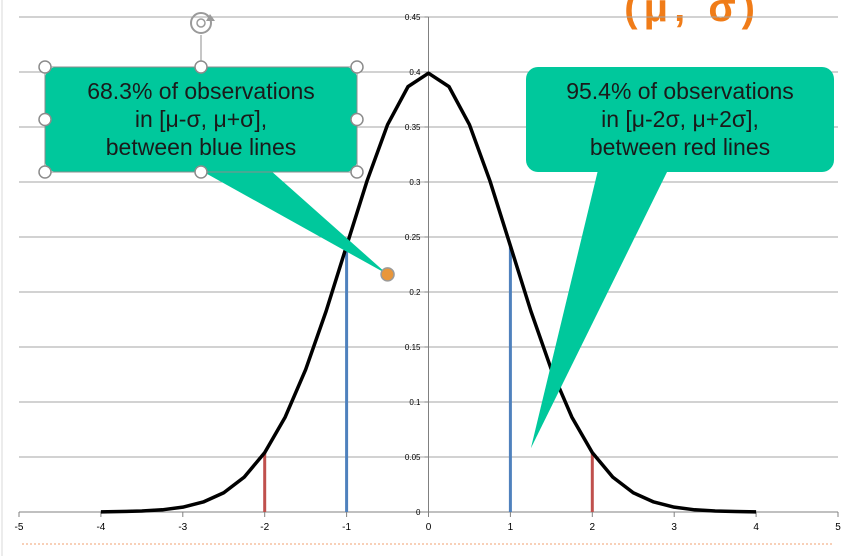 The height and width of the screenshot is (556, 849). I want to click on y-tick-label: 0.15, so click(413, 347).